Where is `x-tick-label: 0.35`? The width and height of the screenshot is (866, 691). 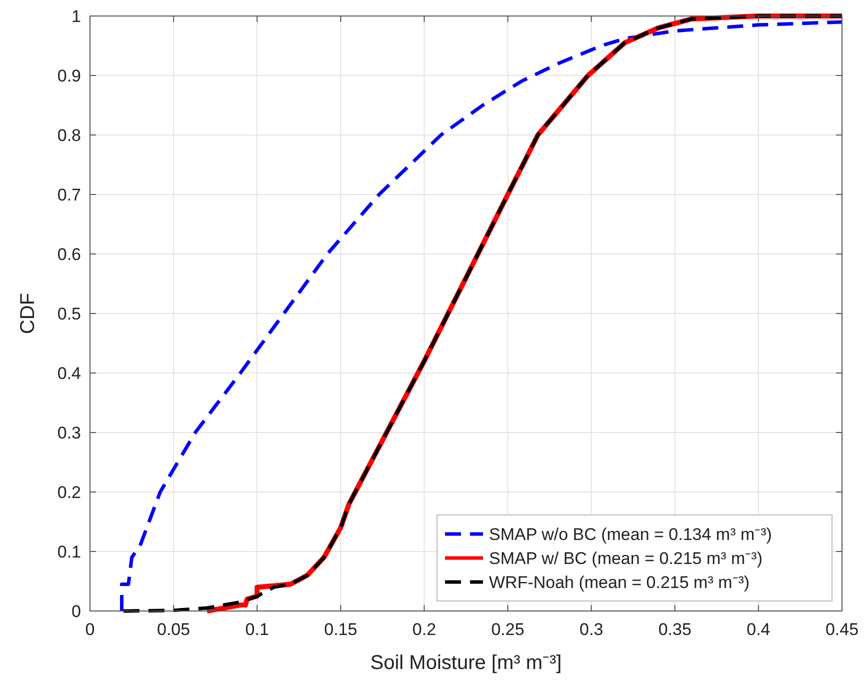 x-tick-label: 0.35 is located at coordinates (675, 629).